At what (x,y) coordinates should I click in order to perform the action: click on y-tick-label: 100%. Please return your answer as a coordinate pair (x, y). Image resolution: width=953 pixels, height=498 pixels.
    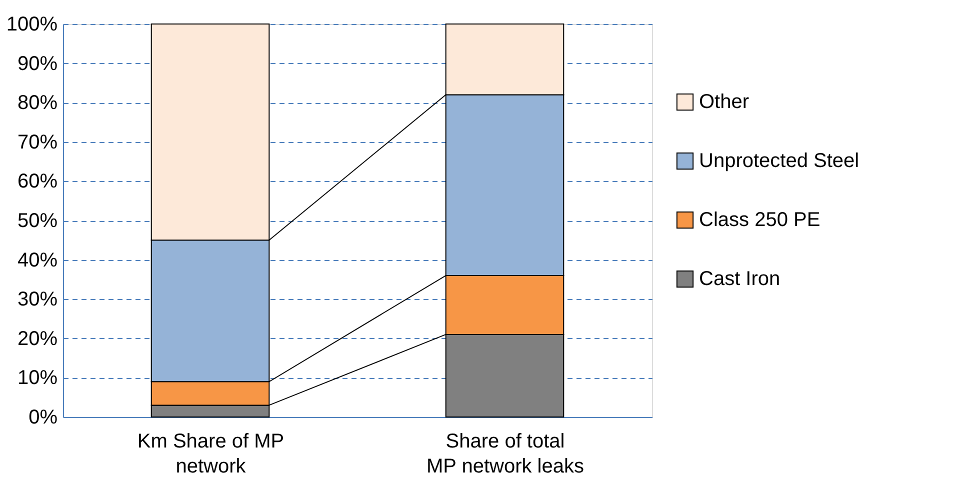
    Looking at the image, I should click on (32, 25).